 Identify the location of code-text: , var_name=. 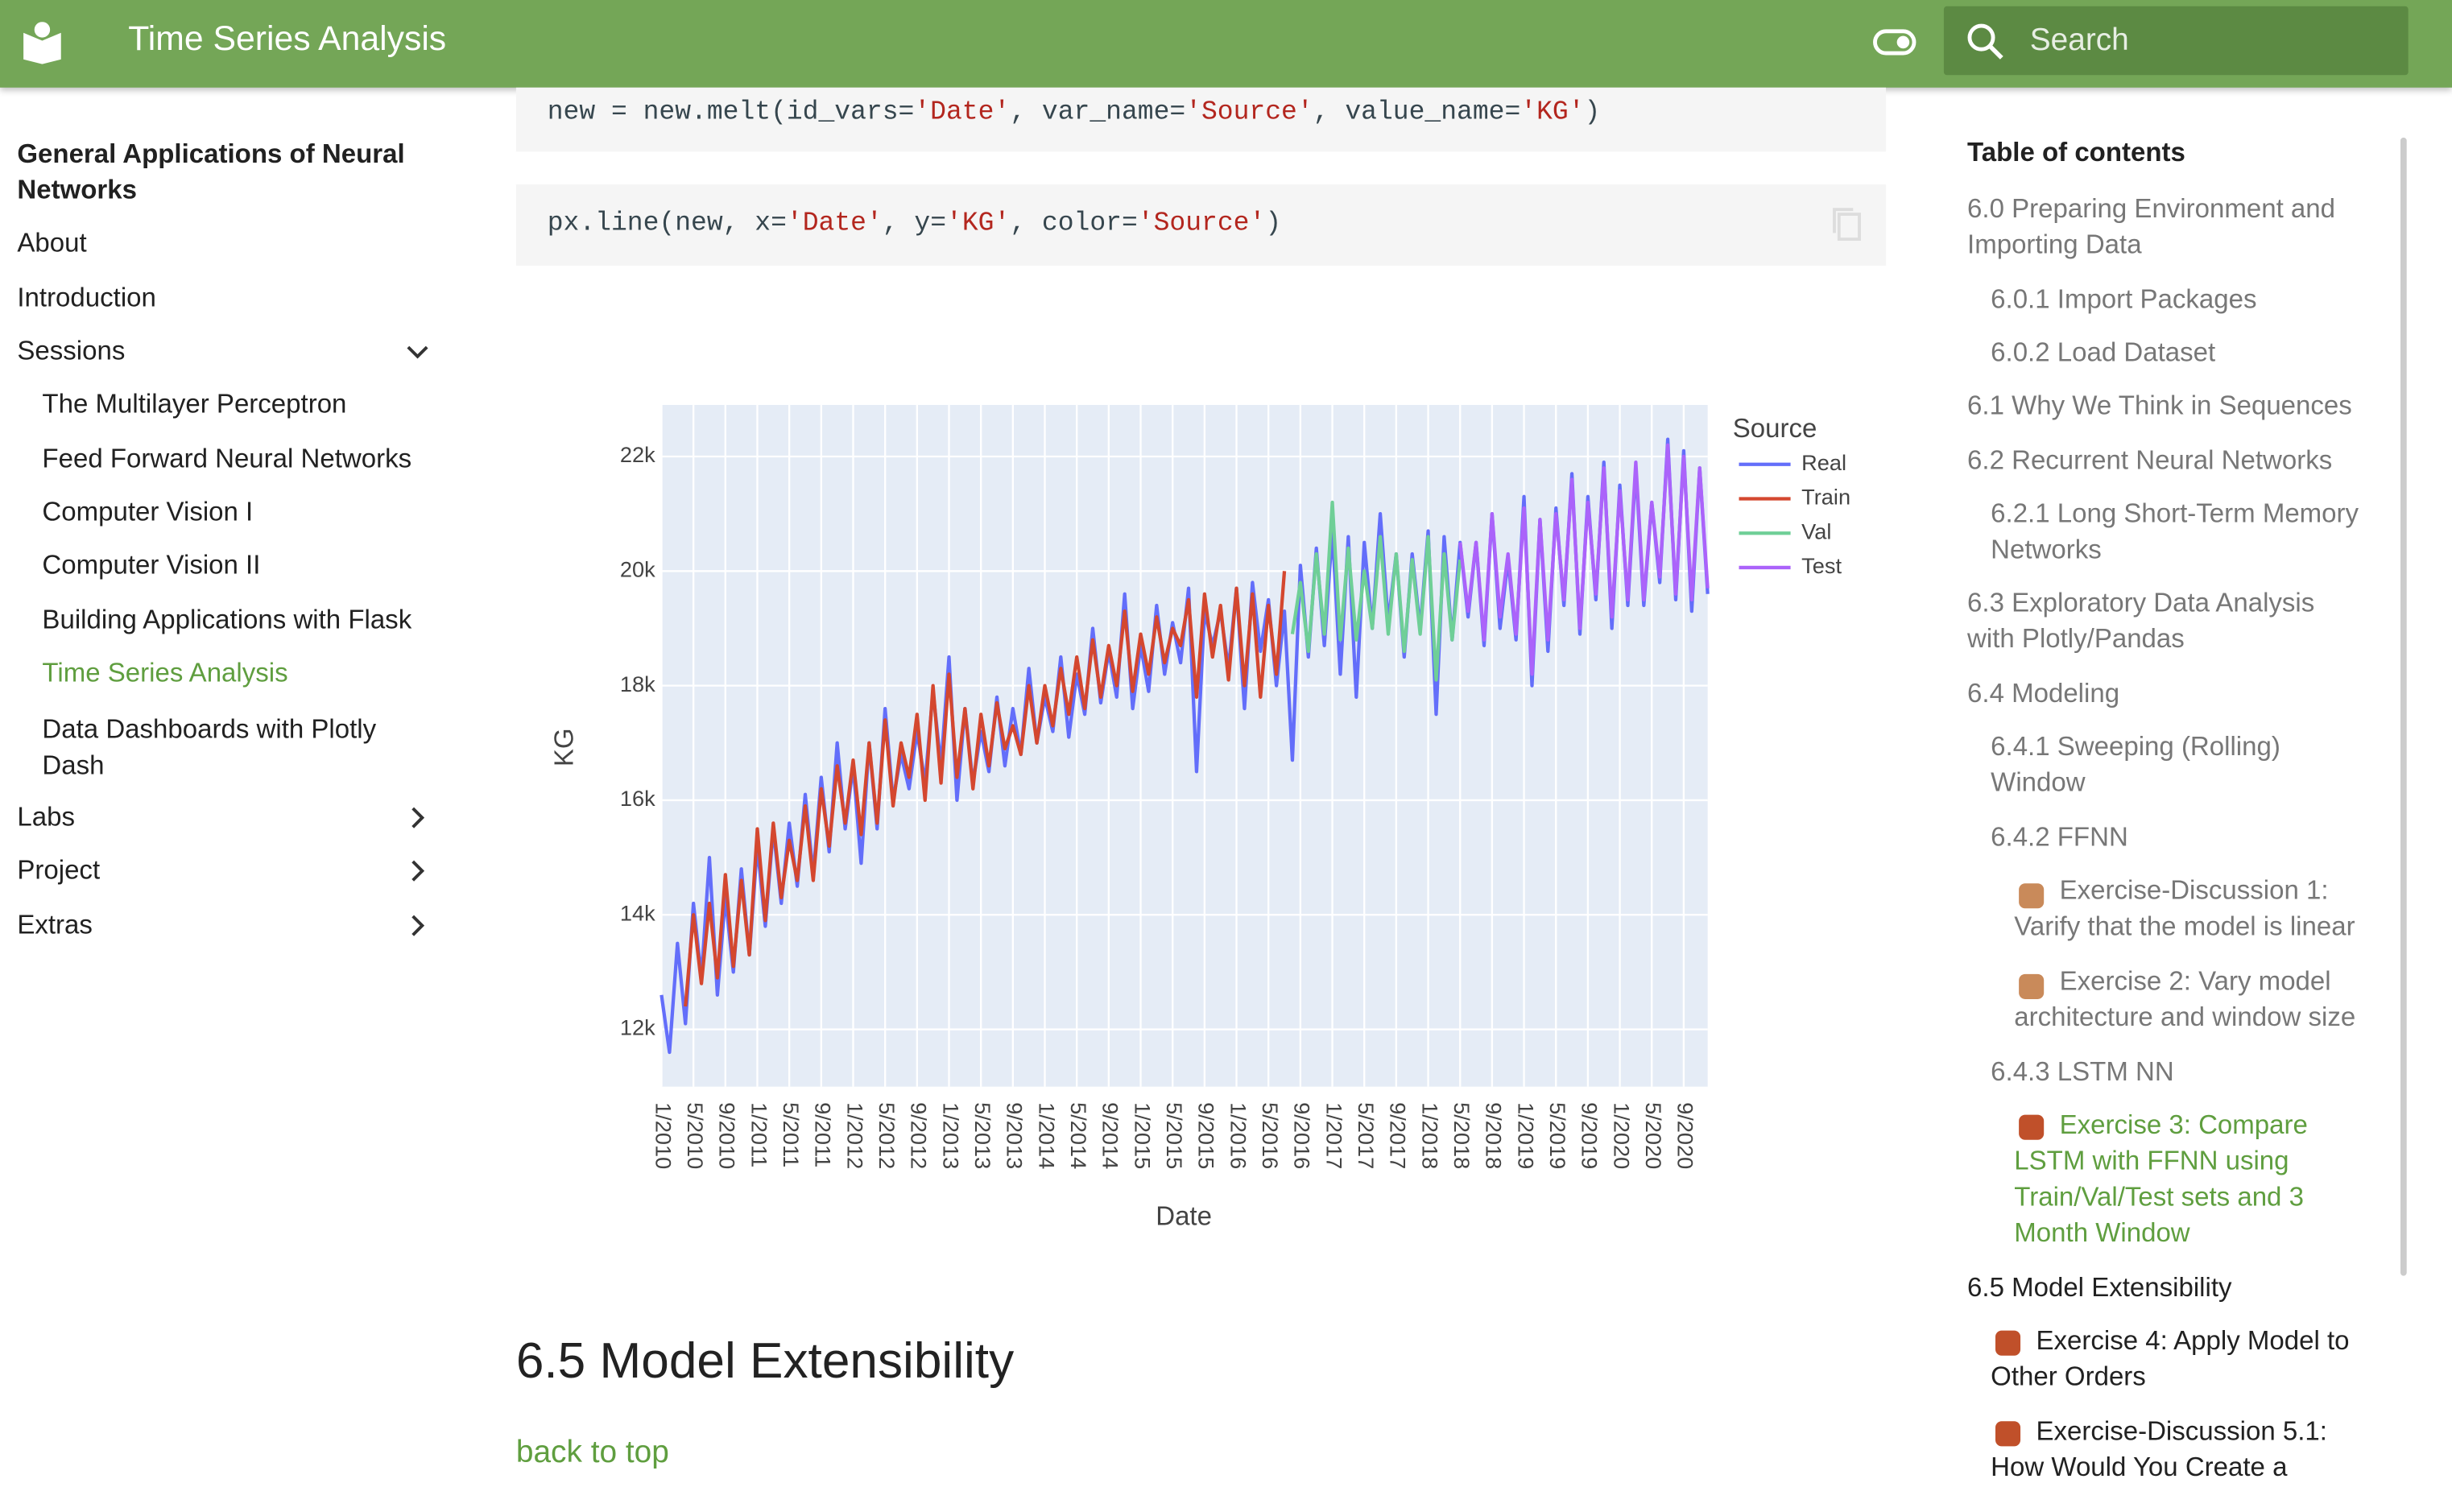
(1098, 114).